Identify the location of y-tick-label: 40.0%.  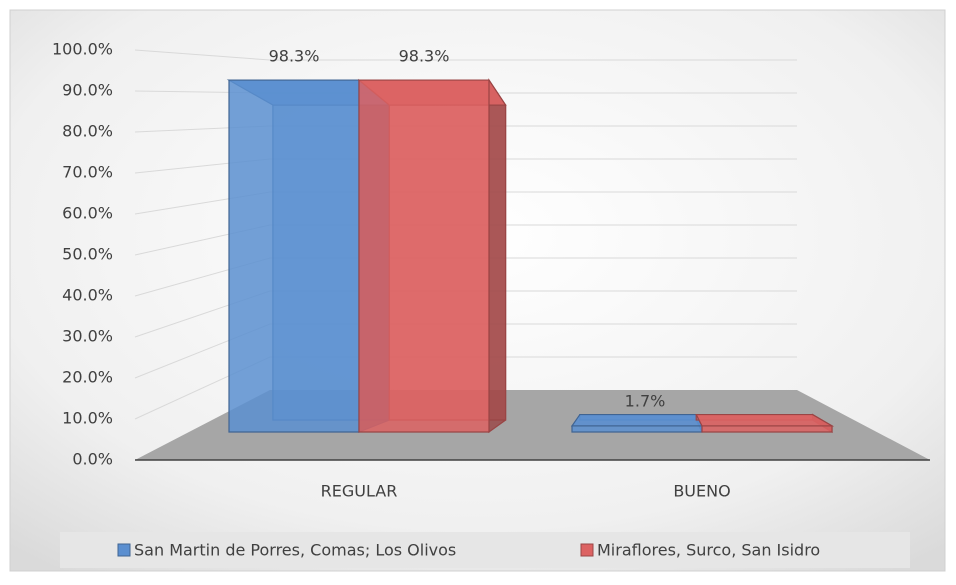
(87, 295).